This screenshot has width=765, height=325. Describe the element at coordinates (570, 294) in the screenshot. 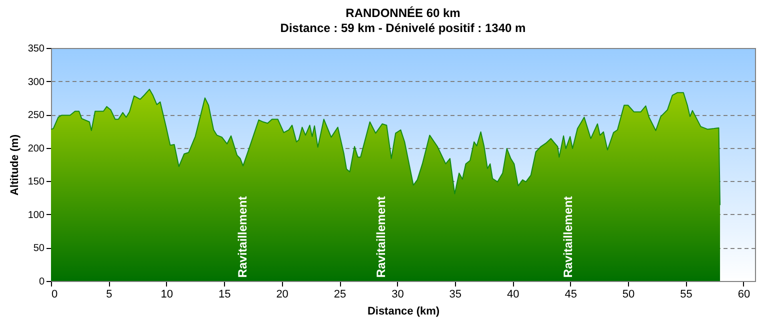

I see `x-tick-label: 45` at that location.